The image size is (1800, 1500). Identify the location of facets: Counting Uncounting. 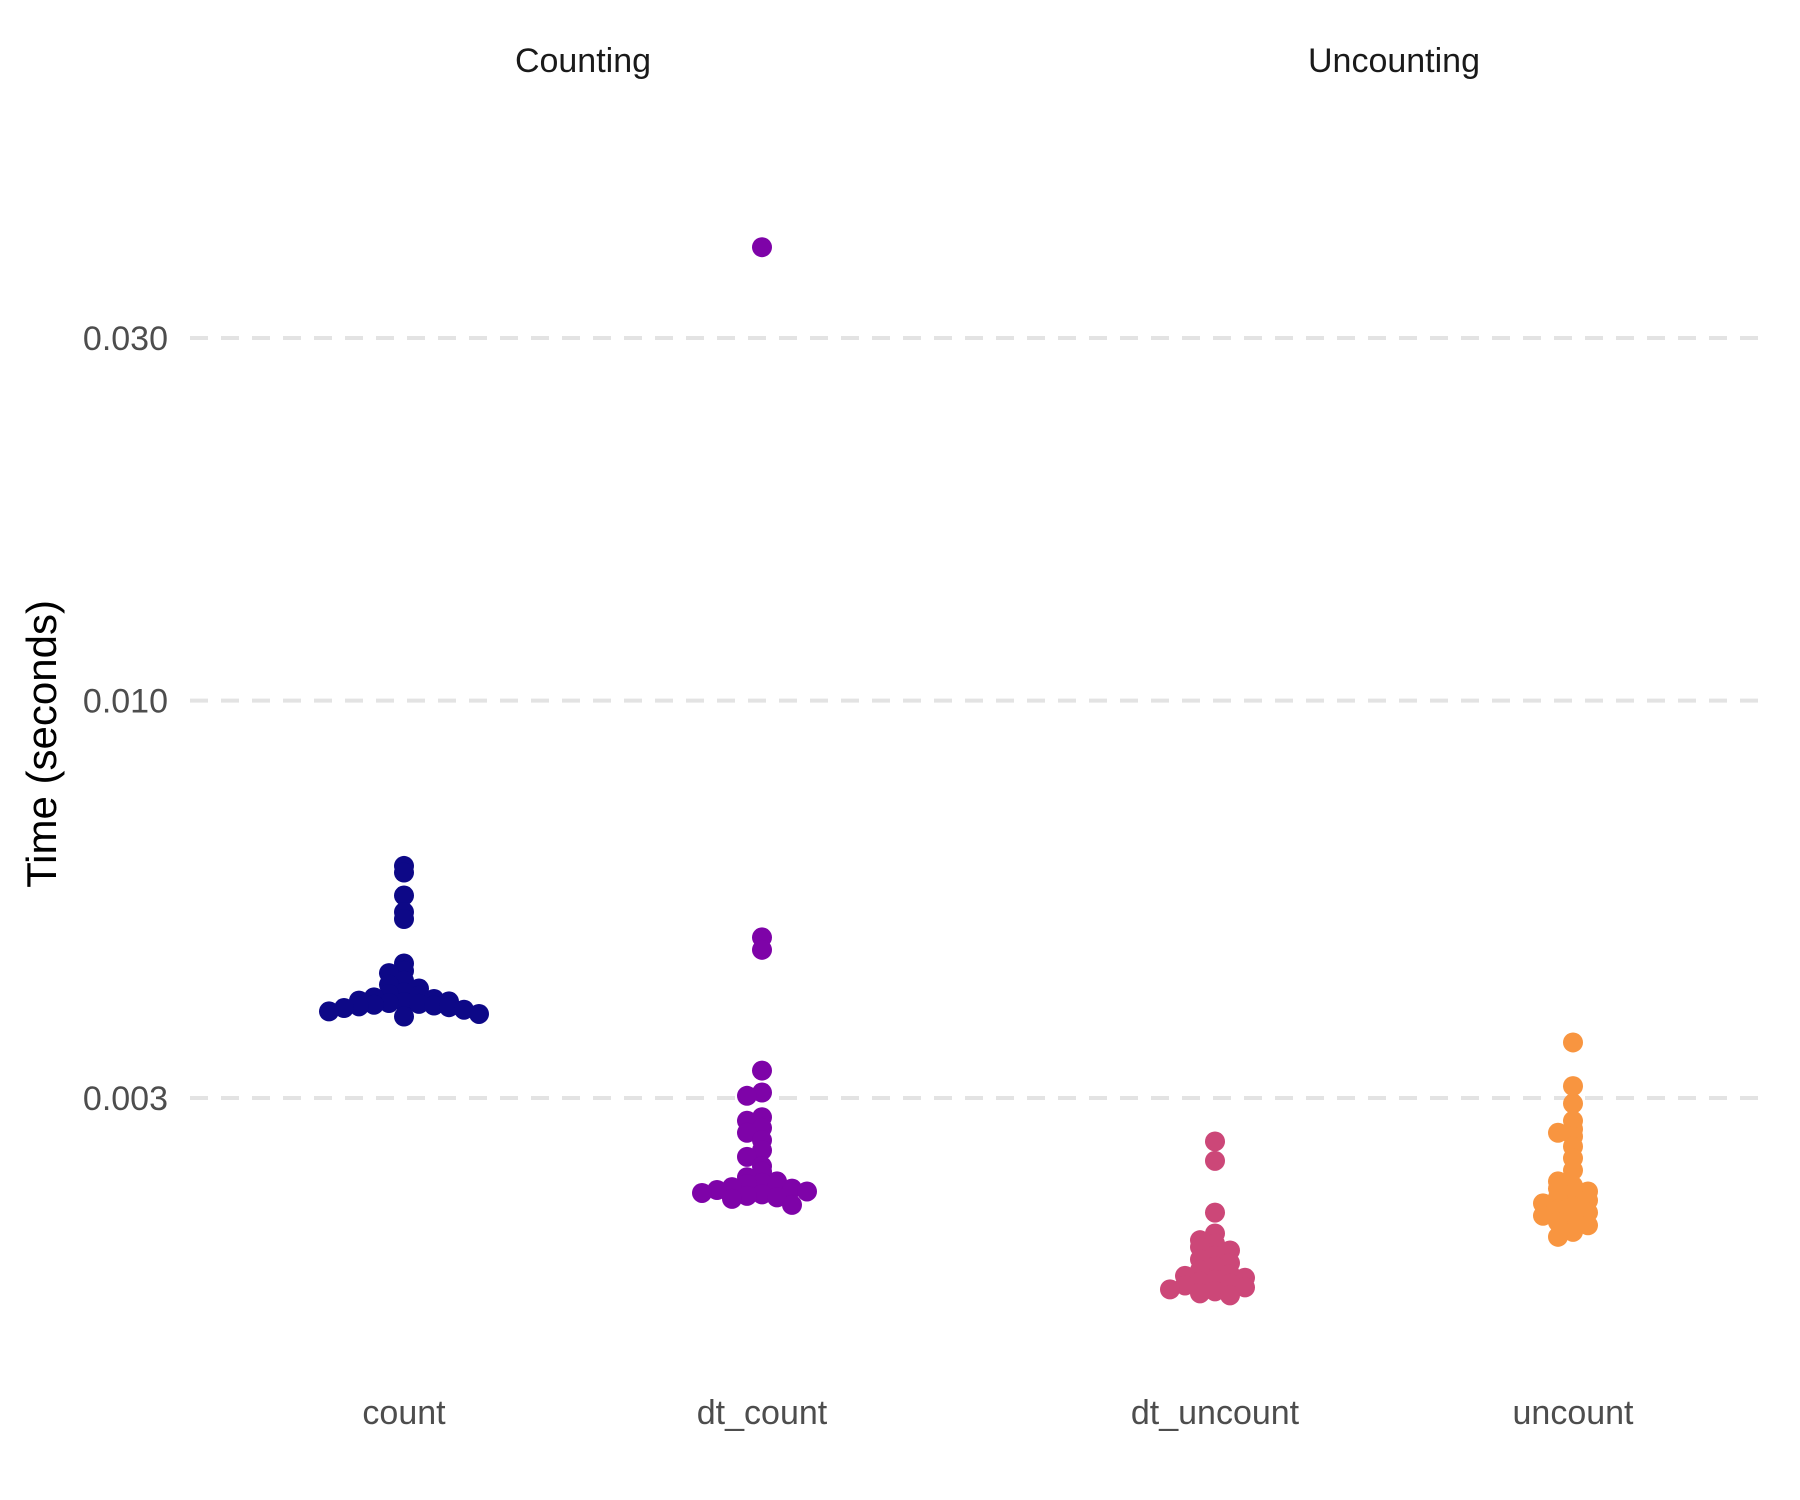
(997, 61).